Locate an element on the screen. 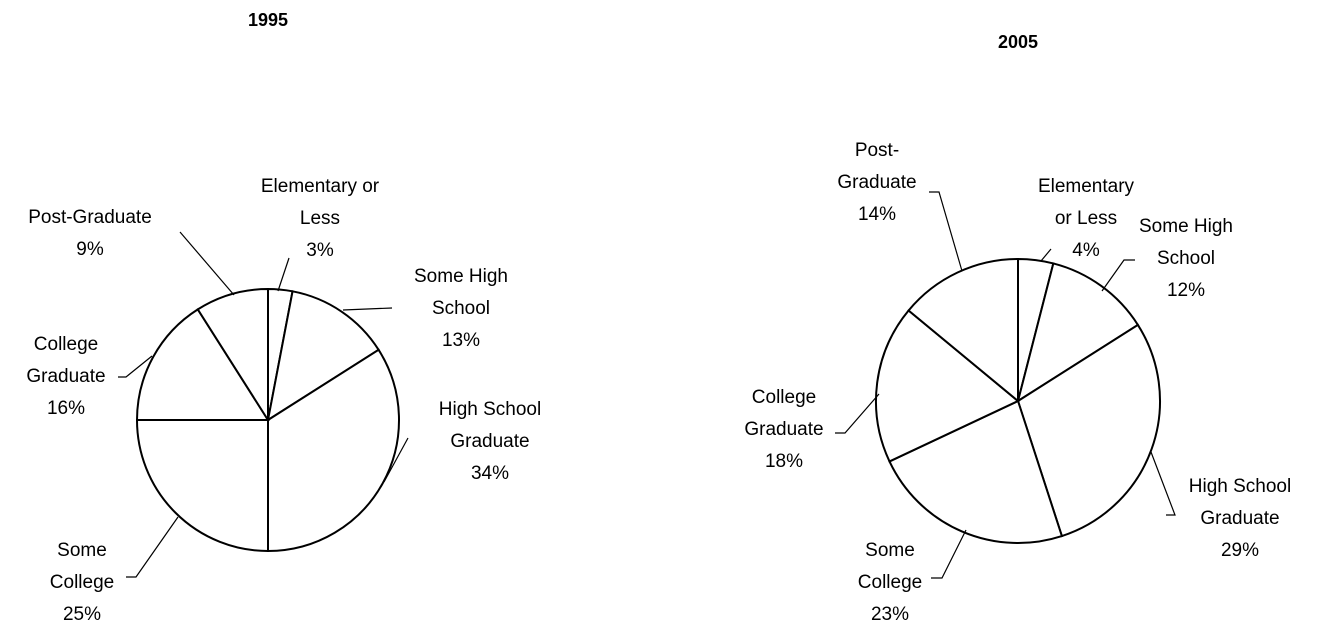 The image size is (1332, 626). slice-percent: 4% is located at coordinates (1086, 250).